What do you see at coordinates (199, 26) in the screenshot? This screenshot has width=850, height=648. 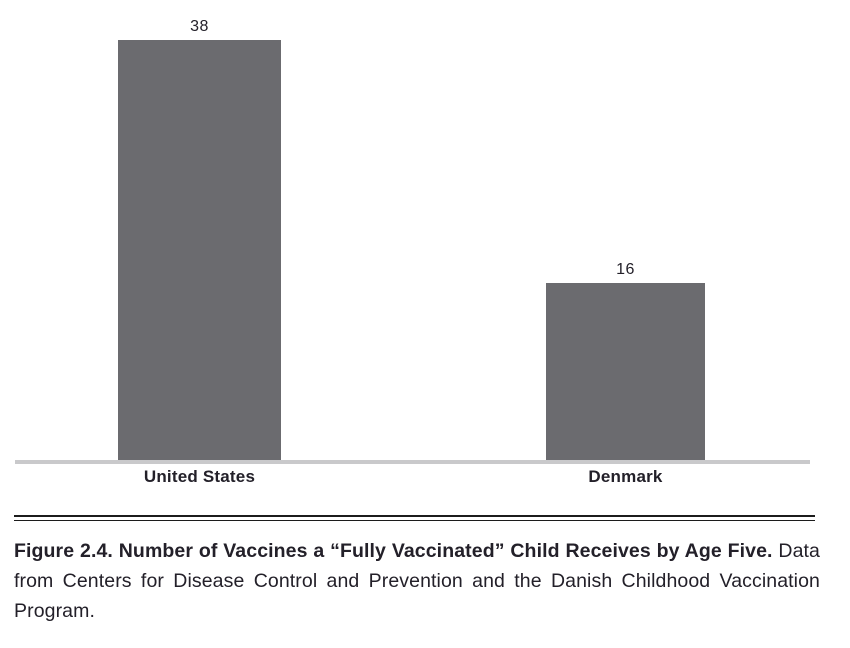 I see `bar-value-label-united-states: 38` at bounding box center [199, 26].